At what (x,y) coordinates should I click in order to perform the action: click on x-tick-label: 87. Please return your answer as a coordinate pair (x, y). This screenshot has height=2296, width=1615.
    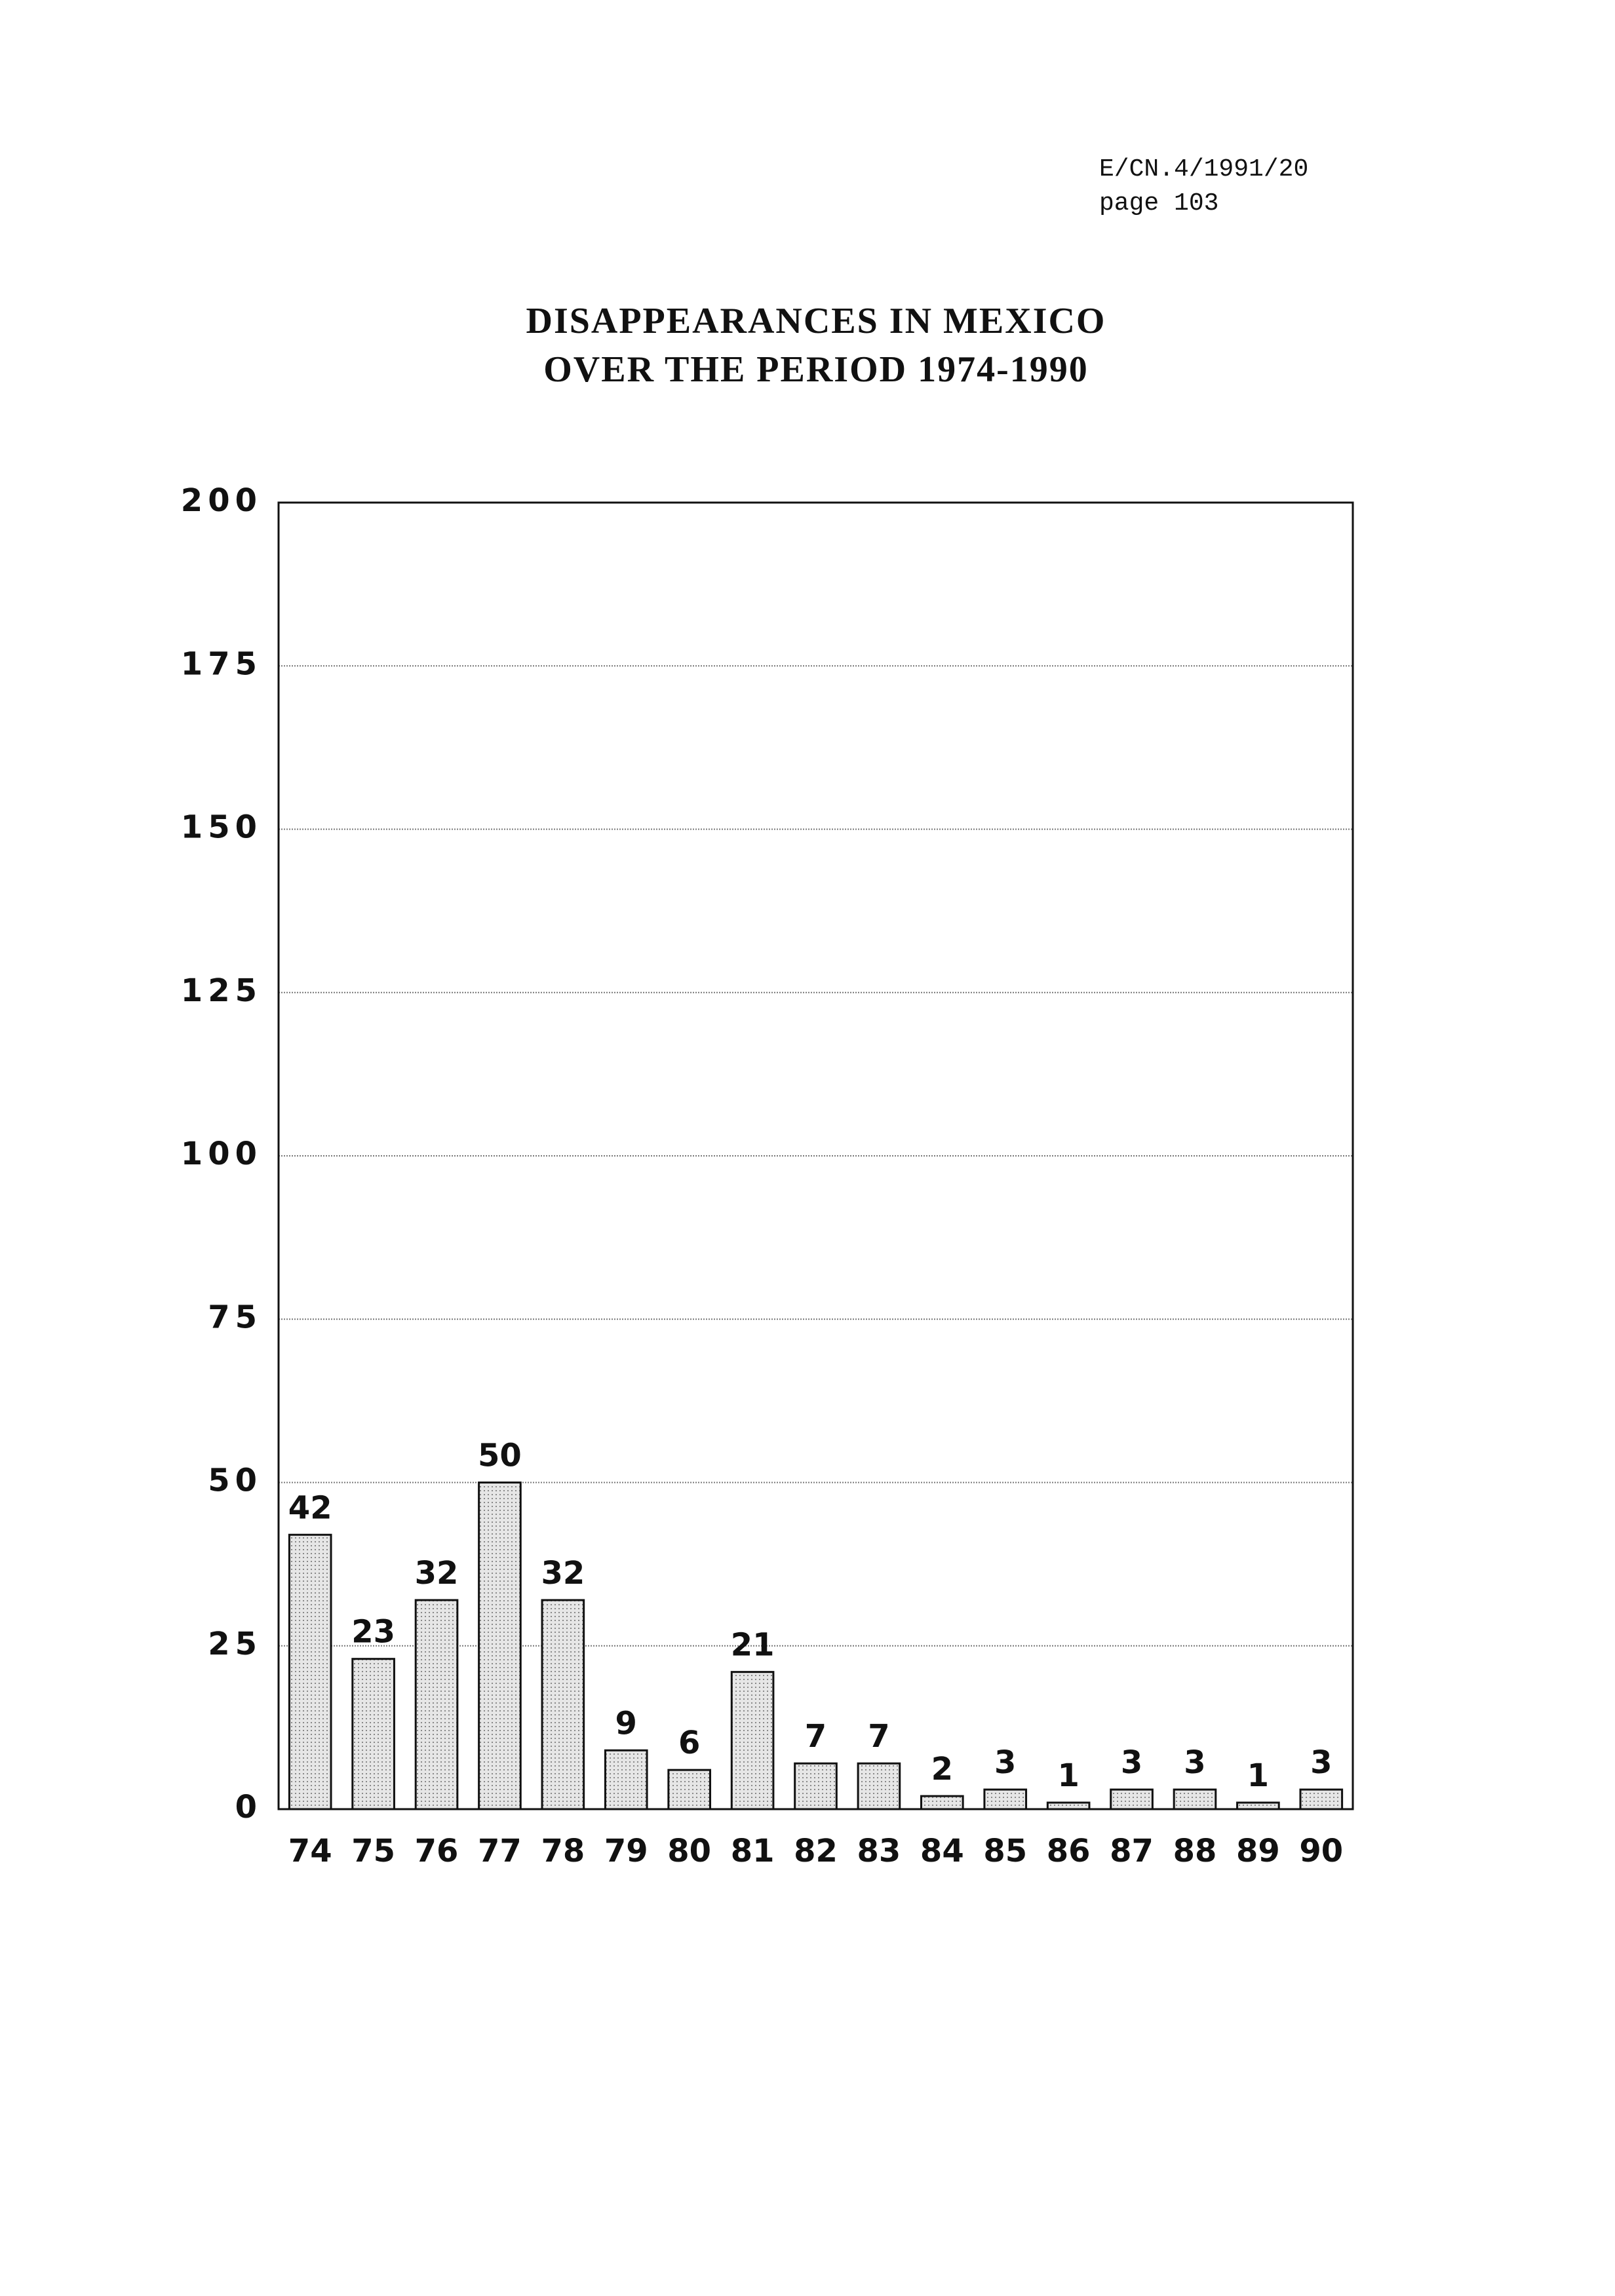
    Looking at the image, I should click on (1132, 1851).